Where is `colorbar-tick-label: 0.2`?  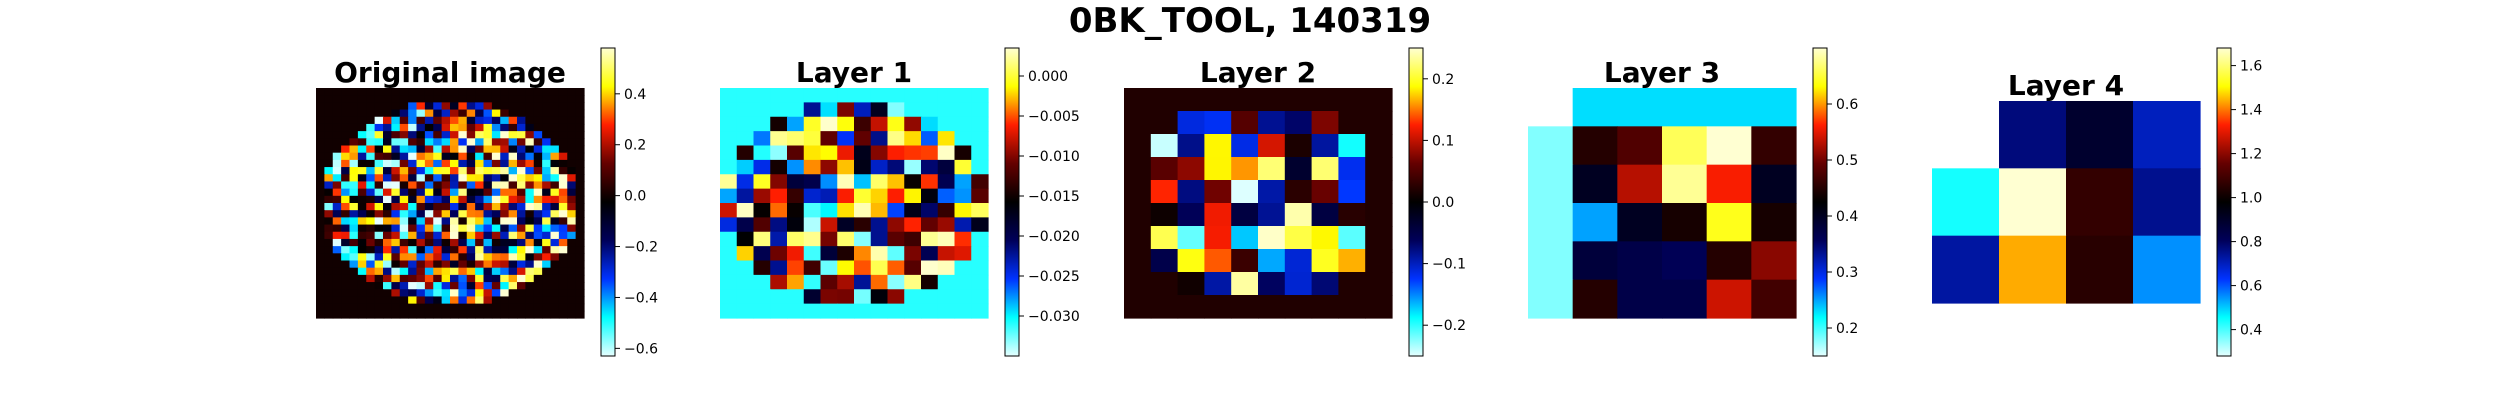 colorbar-tick-label: 0.2 is located at coordinates (1443, 80).